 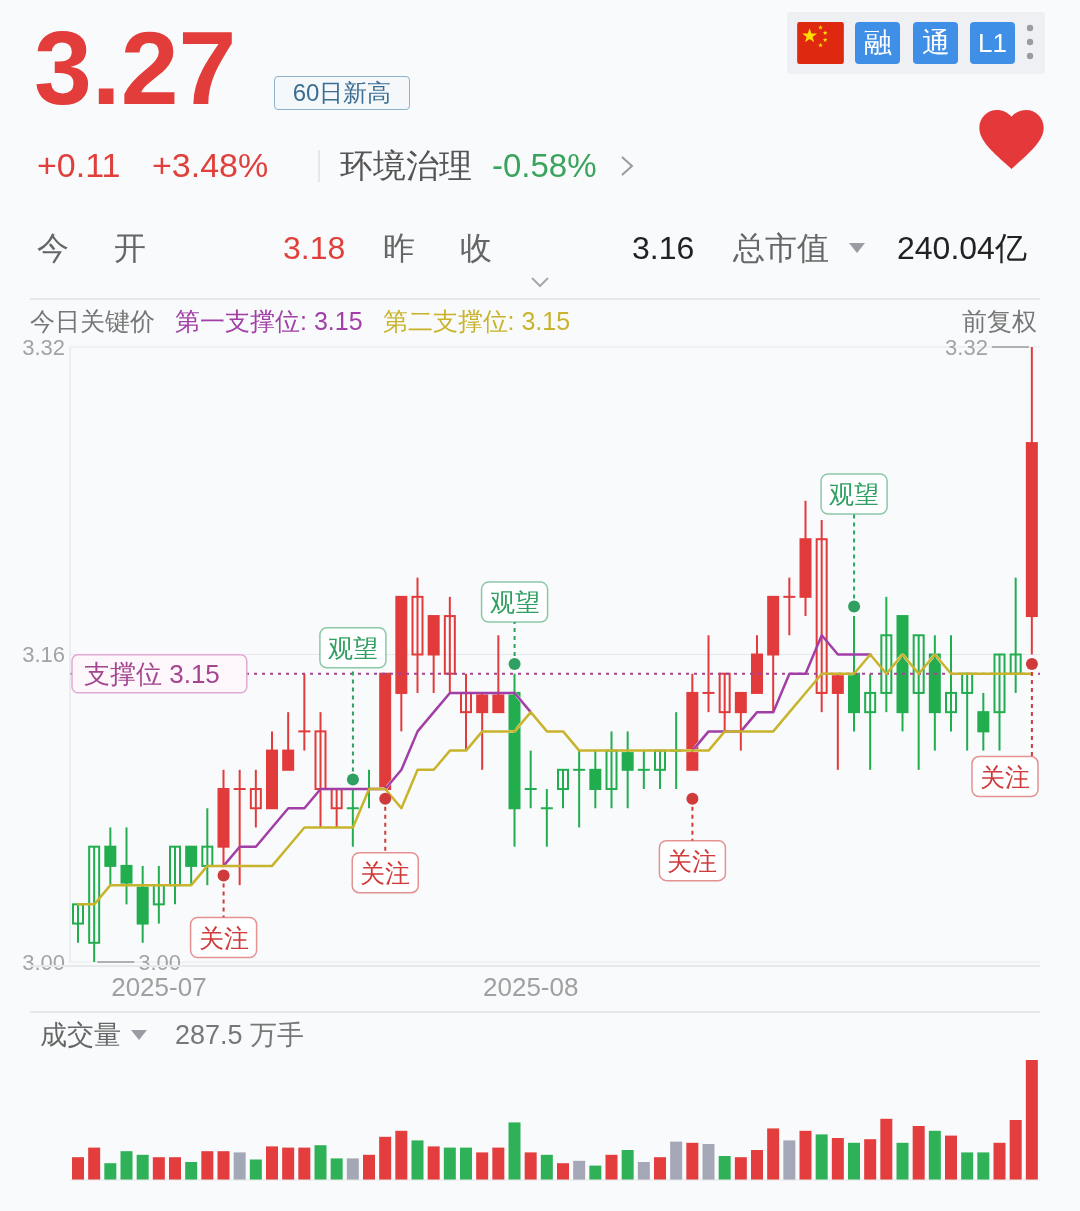 What do you see at coordinates (476, 320) in the screenshot?
I see `text: 第二支撑位: 3.15` at bounding box center [476, 320].